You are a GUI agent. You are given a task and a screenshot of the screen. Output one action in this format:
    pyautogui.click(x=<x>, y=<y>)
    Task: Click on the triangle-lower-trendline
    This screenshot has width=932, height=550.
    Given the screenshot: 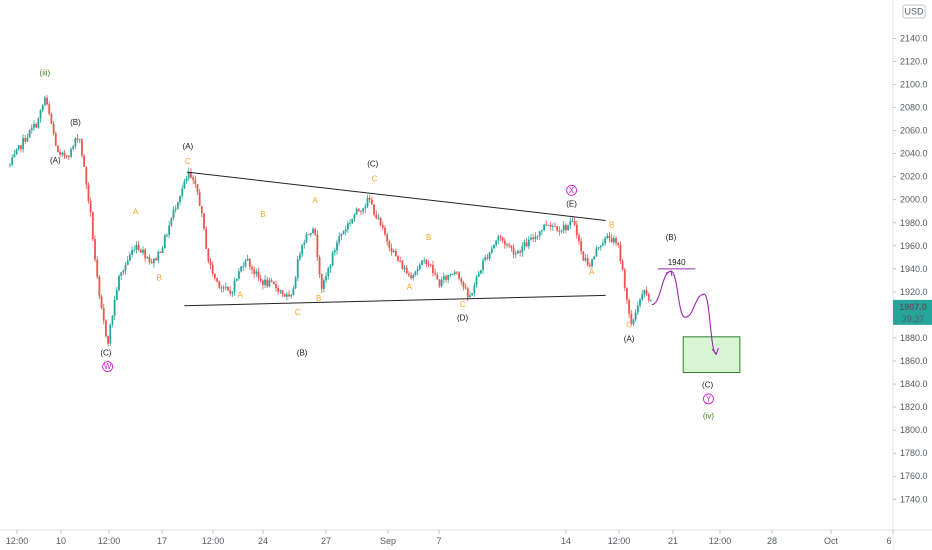 What is the action you would take?
    pyautogui.click(x=395, y=300)
    